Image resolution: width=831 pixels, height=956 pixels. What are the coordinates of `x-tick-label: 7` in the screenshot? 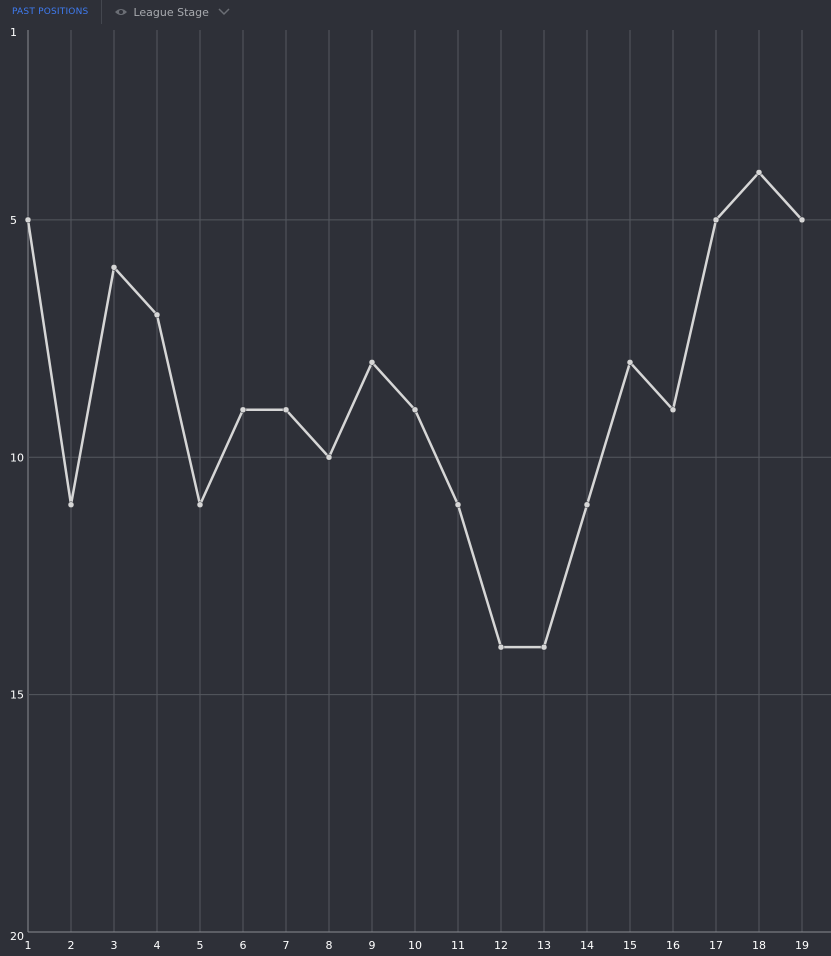 It's located at (286, 945).